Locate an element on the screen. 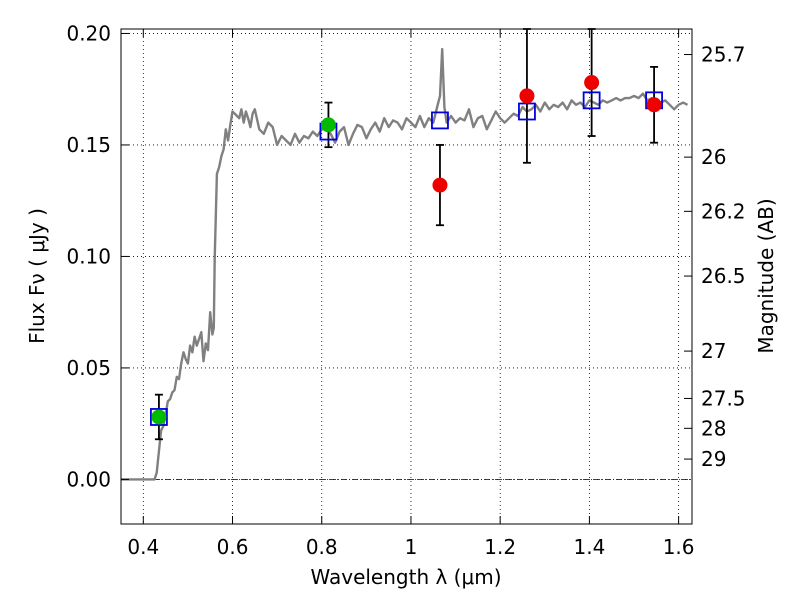 This screenshot has height=600, width=800. x-tick-label: 1.2 is located at coordinates (500, 547).